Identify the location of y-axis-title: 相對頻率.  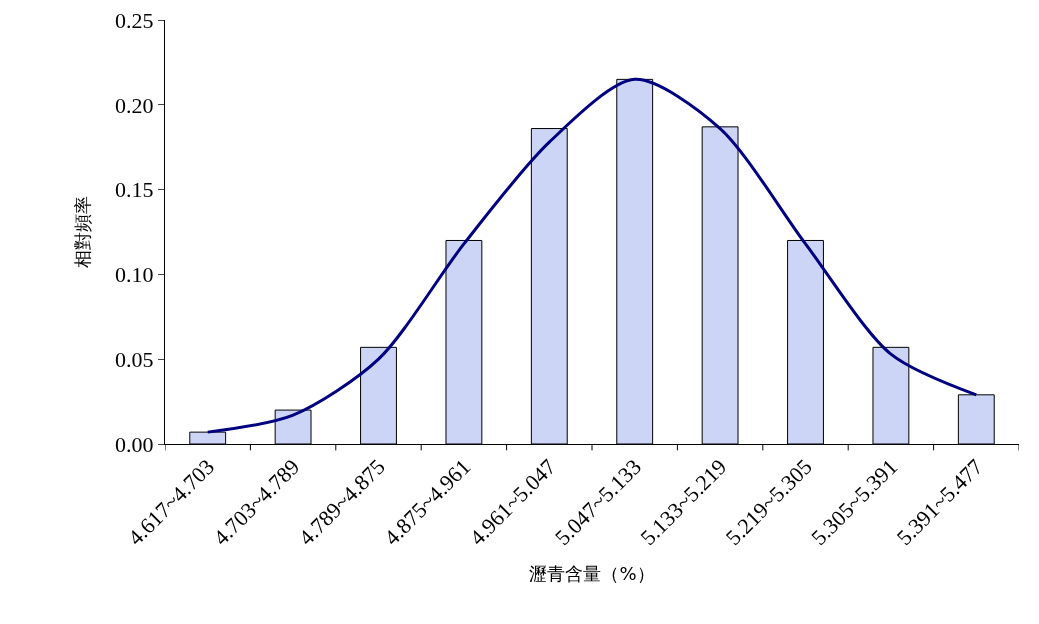
(83, 232).